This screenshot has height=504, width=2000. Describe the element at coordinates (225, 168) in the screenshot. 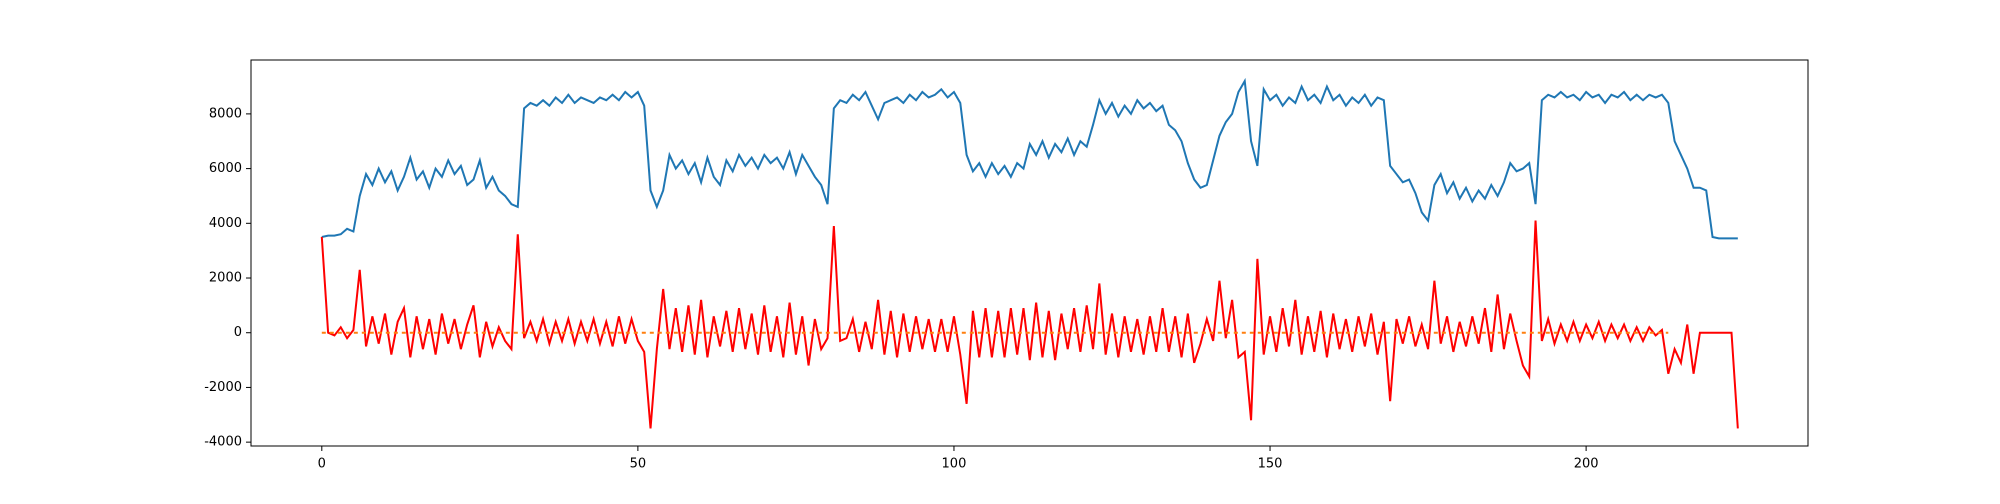

I see `y-tick-label: 6000` at that location.